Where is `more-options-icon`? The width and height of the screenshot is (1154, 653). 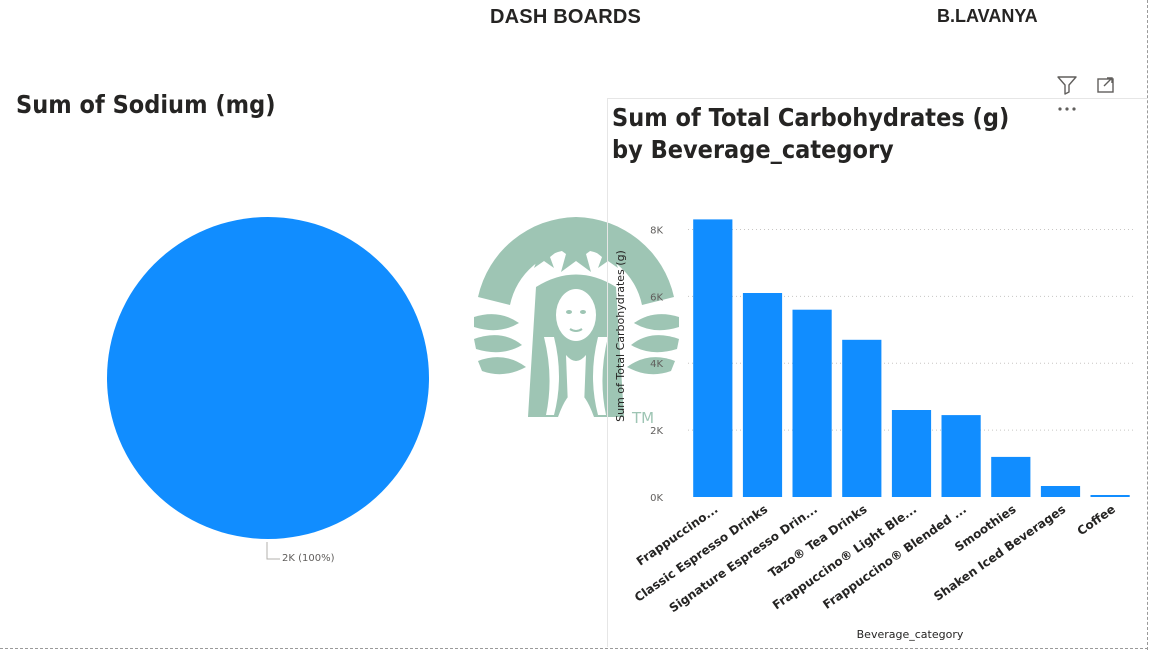
more-options-icon is located at coordinates (1068, 109).